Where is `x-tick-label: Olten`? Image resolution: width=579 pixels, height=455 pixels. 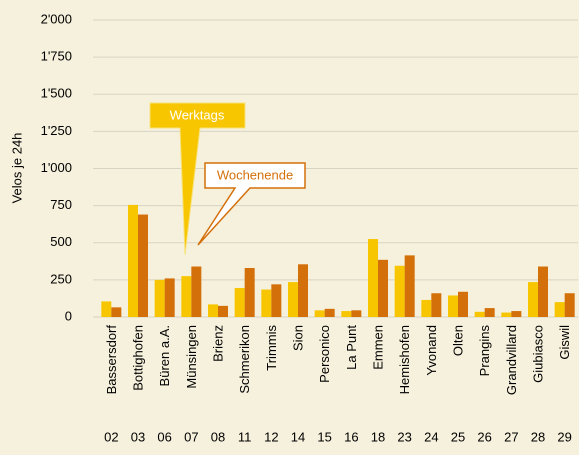 x-tick-label: Olten is located at coordinates (457, 340).